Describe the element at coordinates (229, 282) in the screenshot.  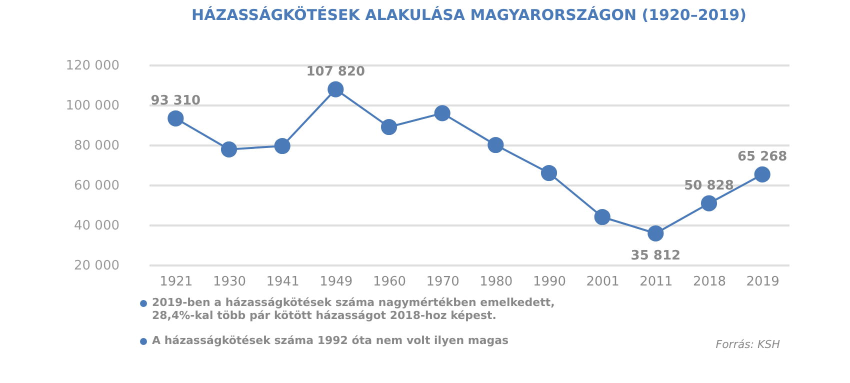
I see `x-tick-label: 1930` at that location.